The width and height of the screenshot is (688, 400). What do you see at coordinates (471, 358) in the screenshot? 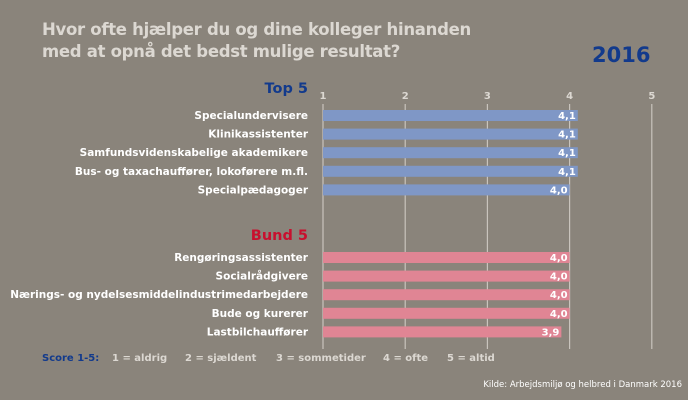
I see `legend-item: 5 = altid` at bounding box center [471, 358].